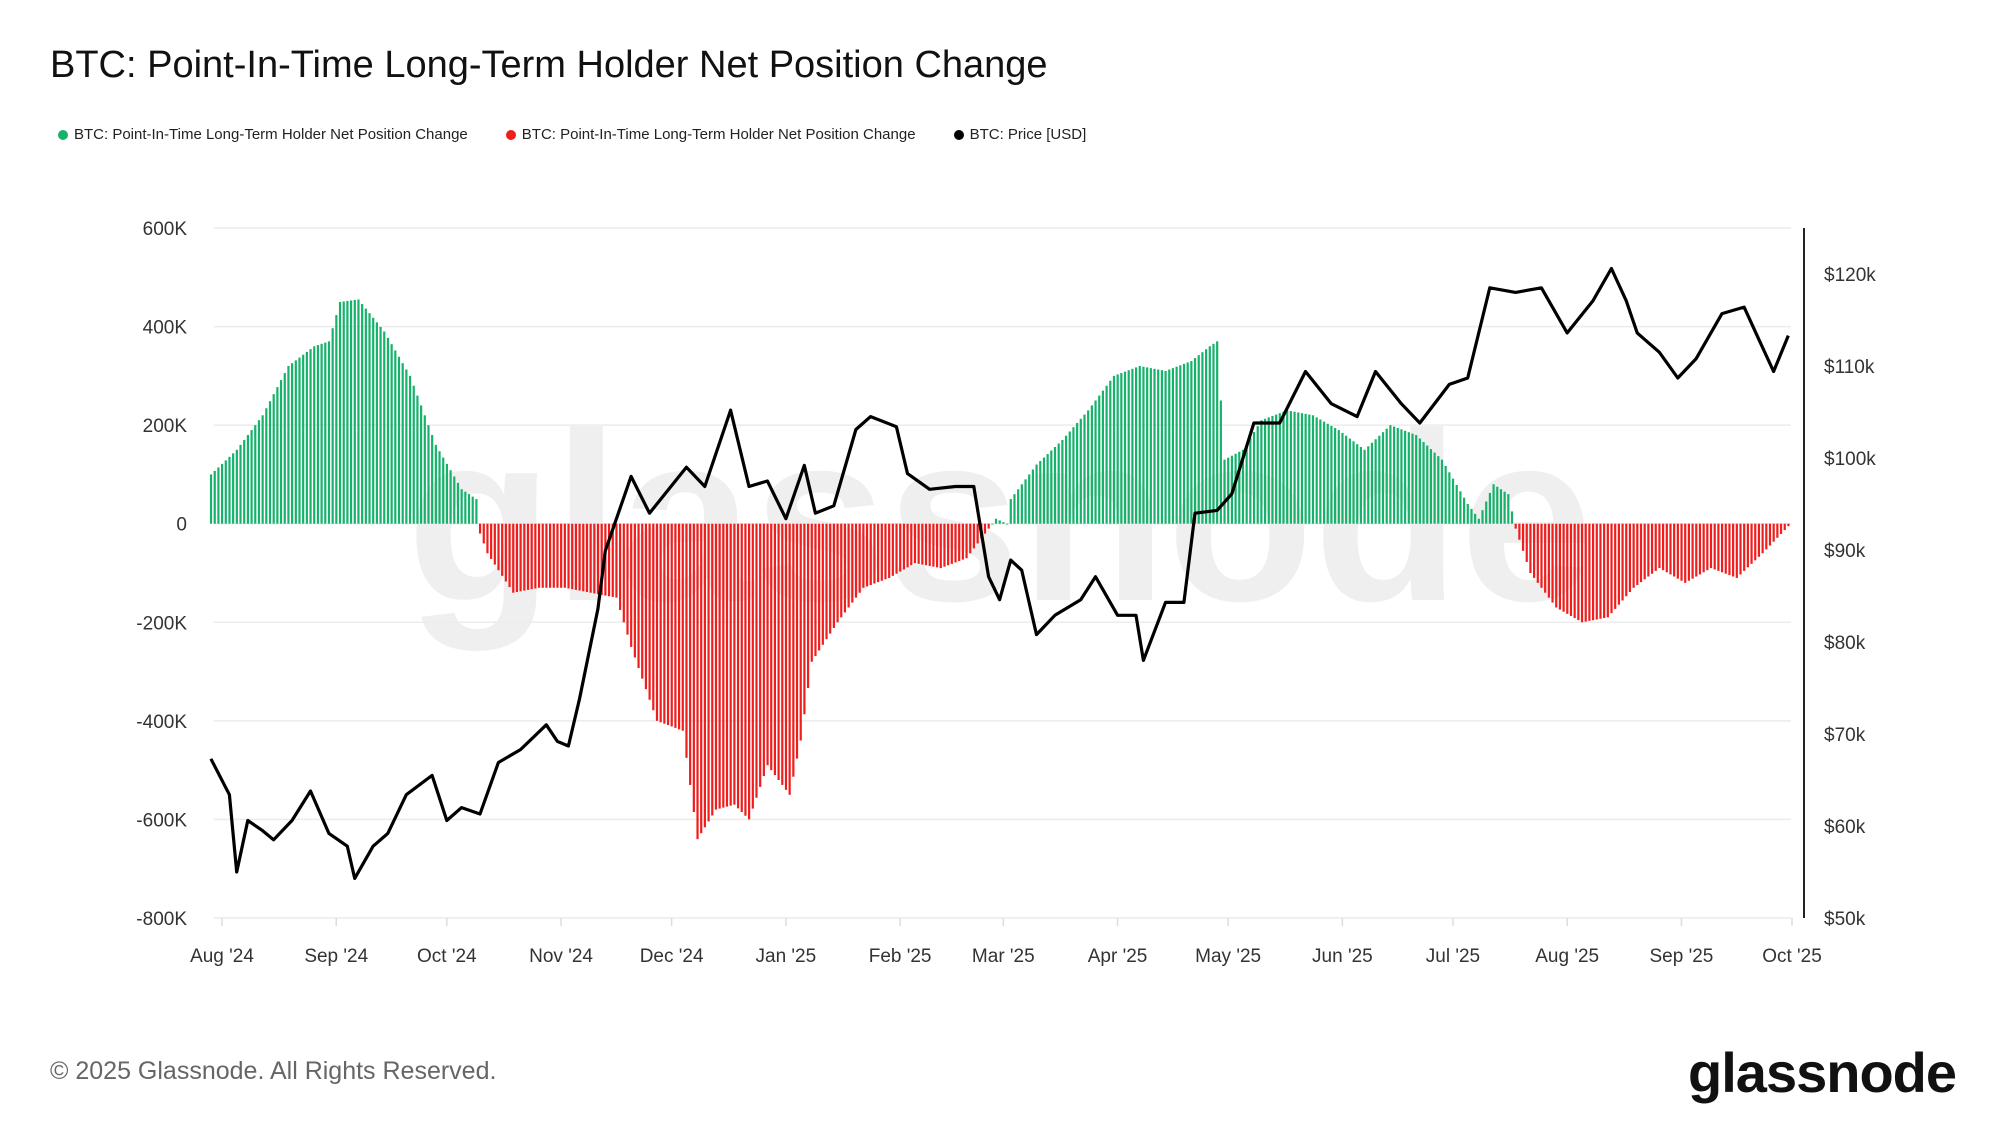 The width and height of the screenshot is (2000, 1125). I want to click on left-axis-tick-label: 200K, so click(165, 426).